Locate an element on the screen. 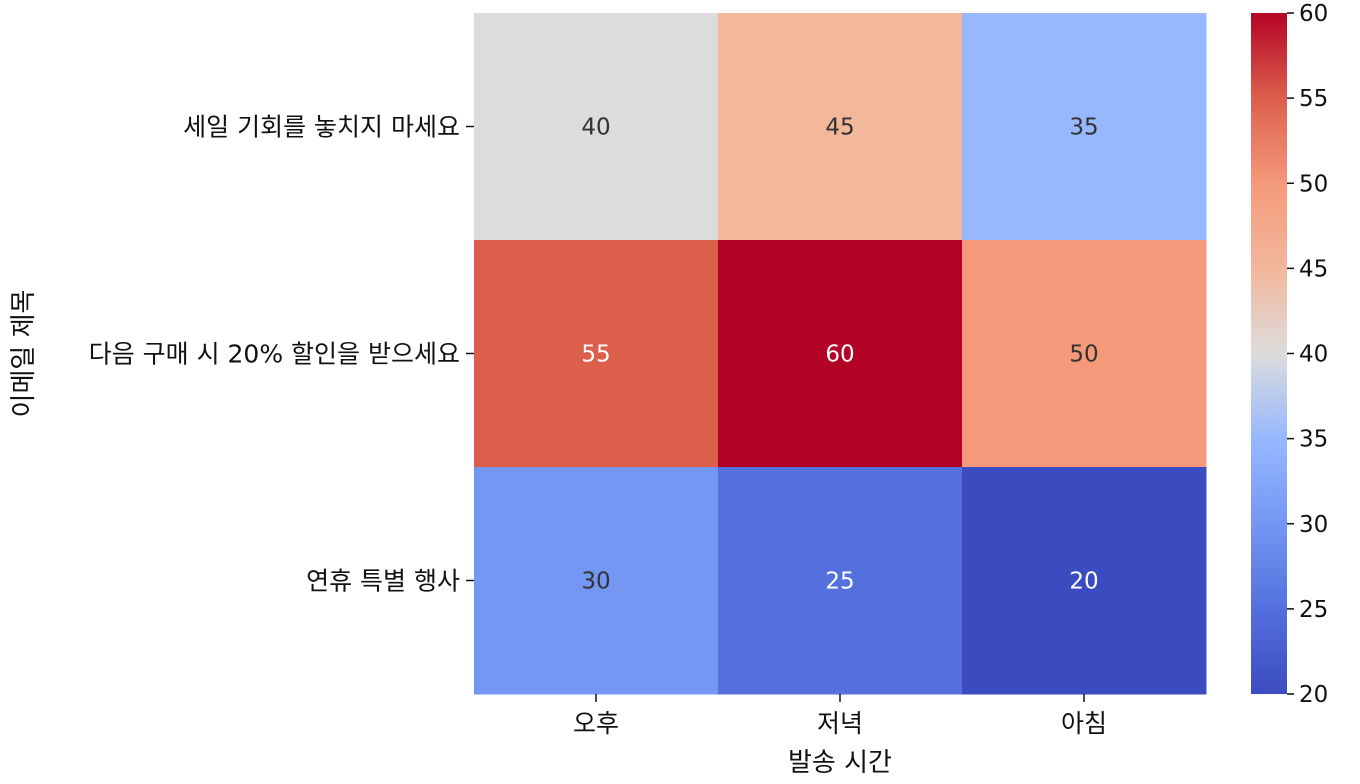 This screenshot has width=1360, height=784. cell-value-label: 55 is located at coordinates (595, 355).